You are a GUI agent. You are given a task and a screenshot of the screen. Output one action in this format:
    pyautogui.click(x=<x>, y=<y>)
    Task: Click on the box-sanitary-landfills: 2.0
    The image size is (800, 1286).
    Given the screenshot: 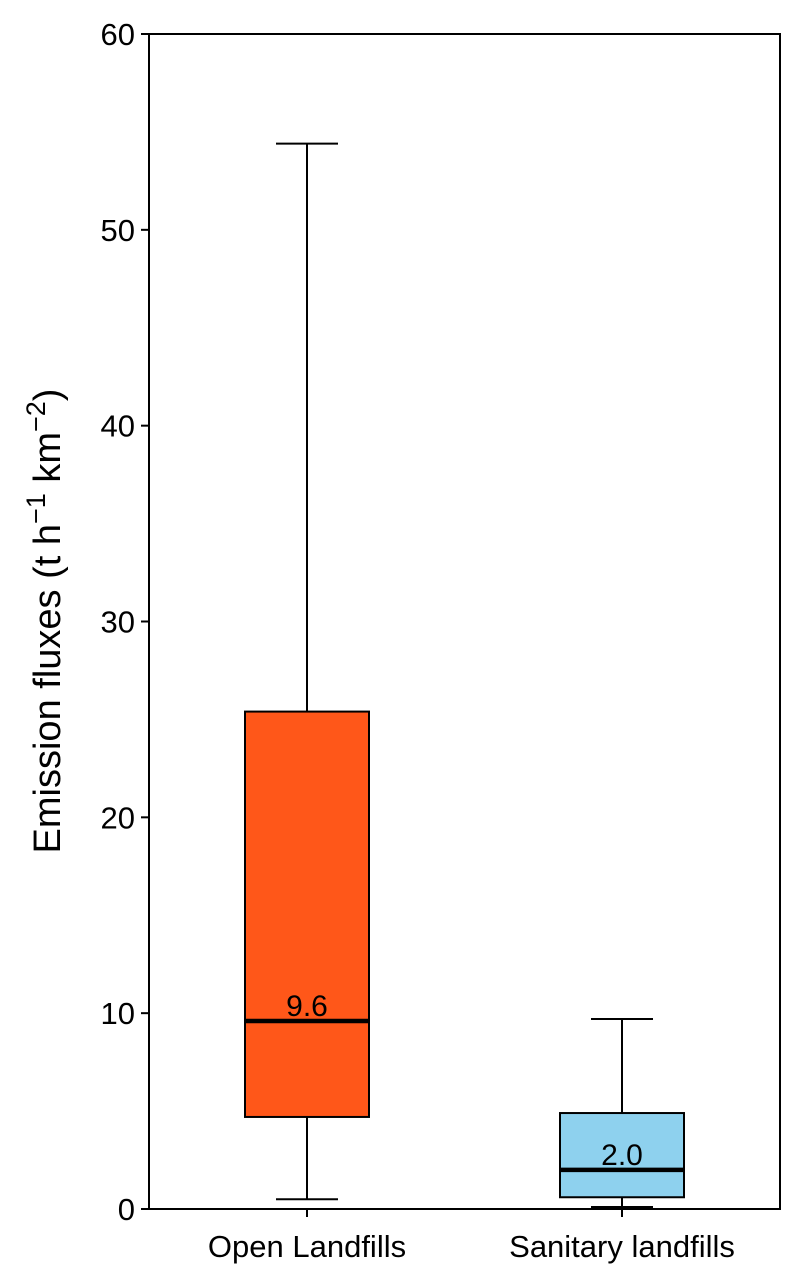 What is the action you would take?
    pyautogui.click(x=622, y=1113)
    